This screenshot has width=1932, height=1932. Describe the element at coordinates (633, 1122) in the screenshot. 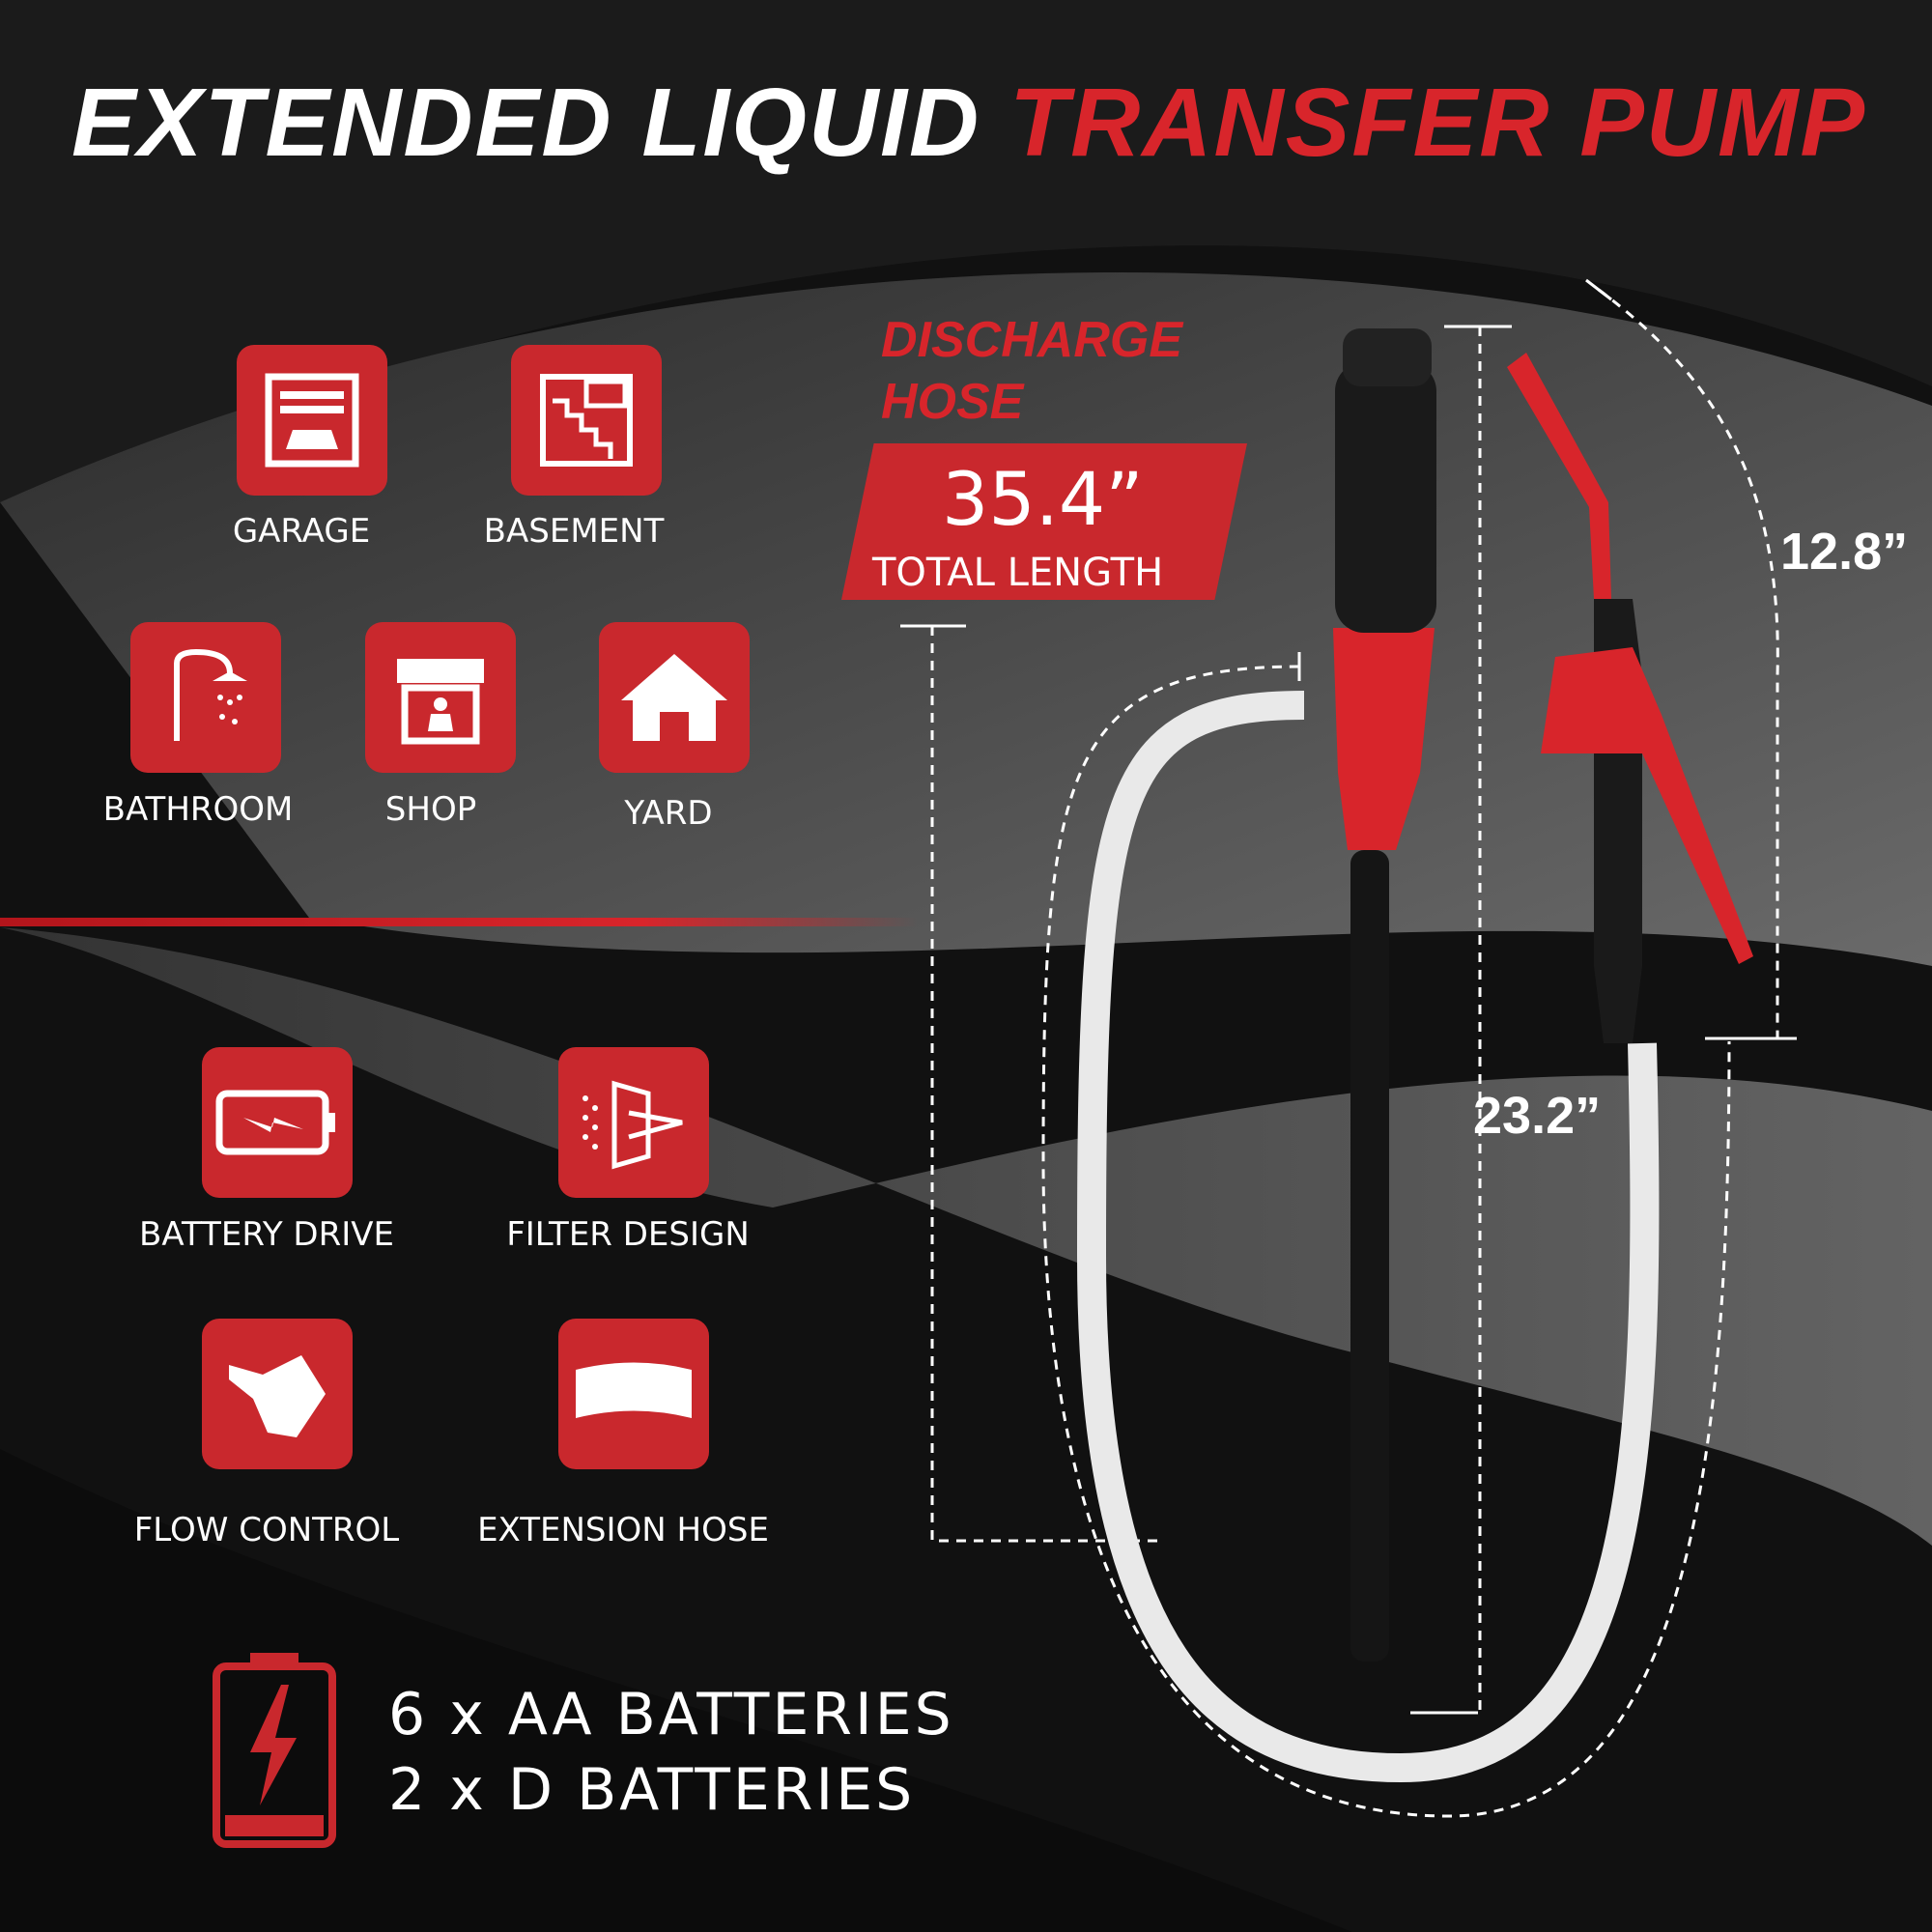

I see `filter-icon` at that location.